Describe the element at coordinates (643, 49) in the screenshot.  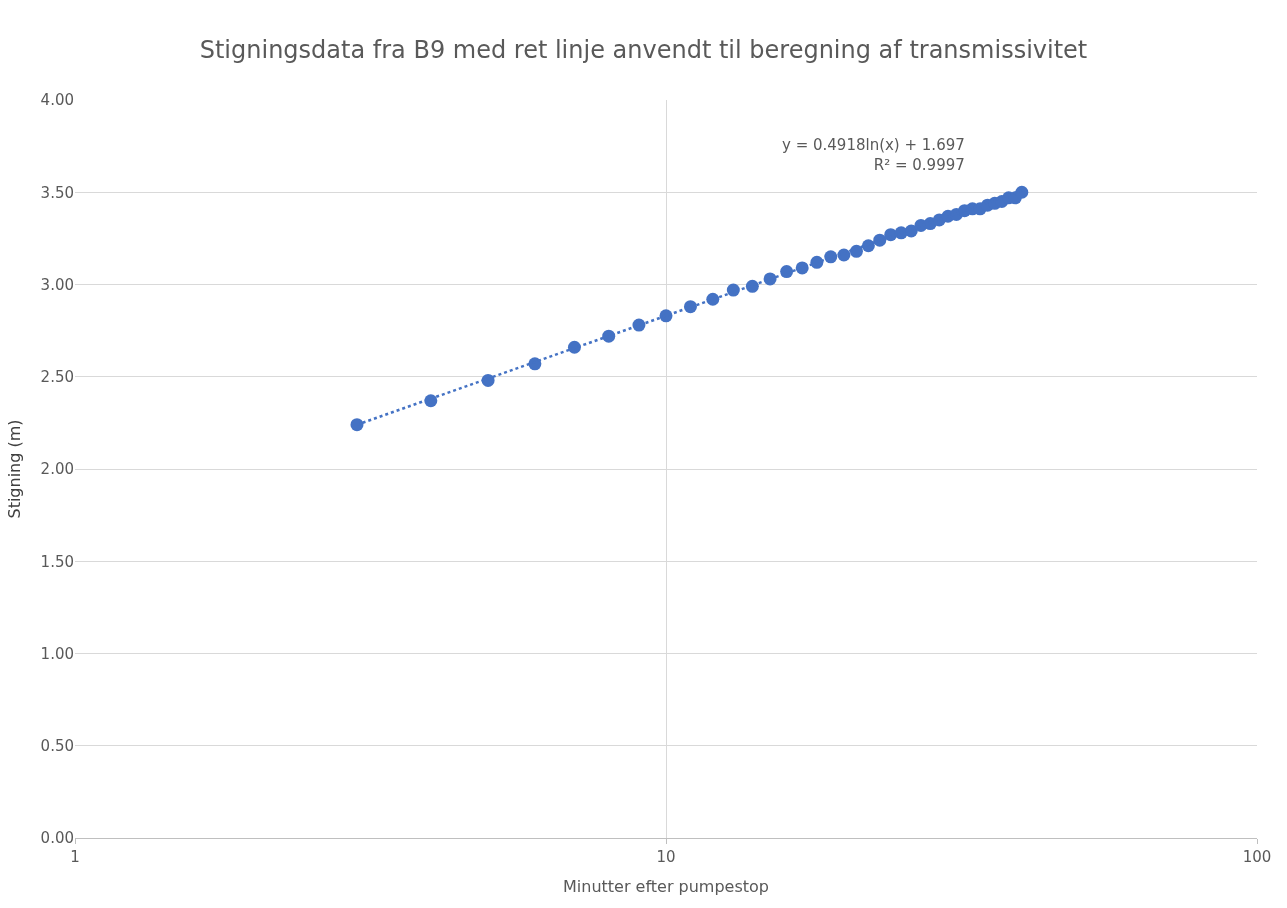
I see `chart-title: Stigningsdata fra B9 med ret linje anvendt til beregning af transmissivitet` at that location.